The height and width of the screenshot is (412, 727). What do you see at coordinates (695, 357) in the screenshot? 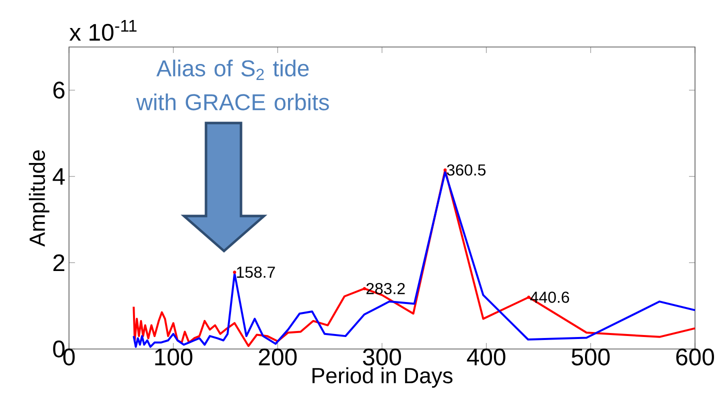
I see `x-tick-label: 600` at bounding box center [695, 357].